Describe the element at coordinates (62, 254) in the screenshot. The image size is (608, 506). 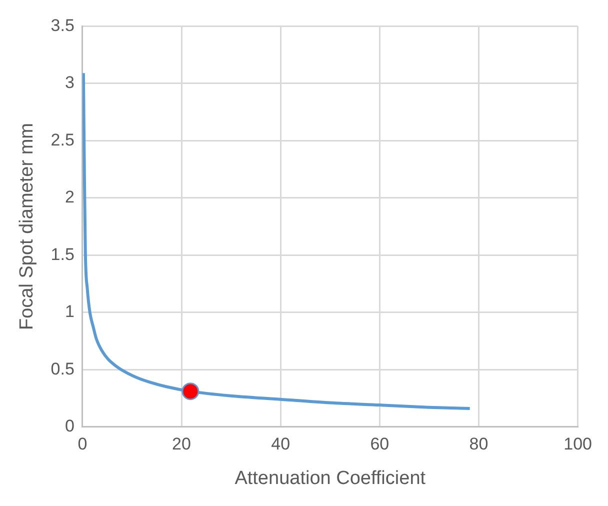
I see `y-tick-label: 1.5` at that location.